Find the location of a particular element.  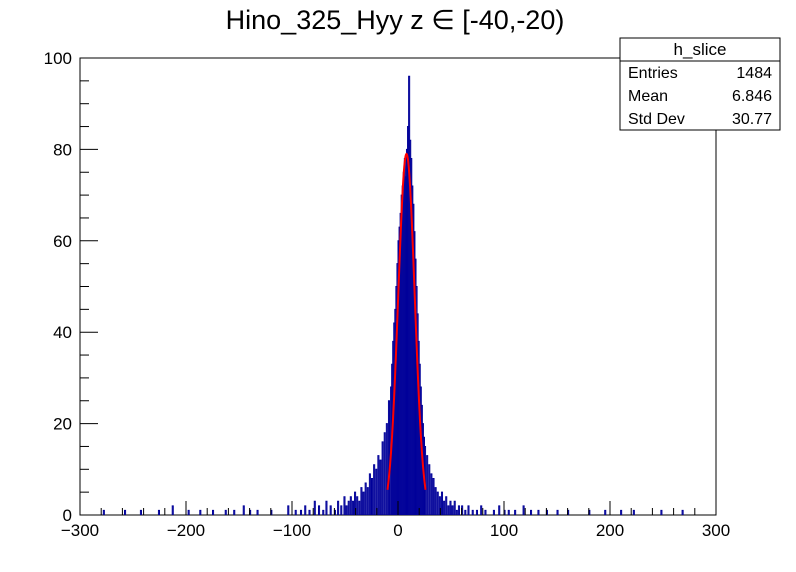

x-tick-label: 100 is located at coordinates (504, 530).